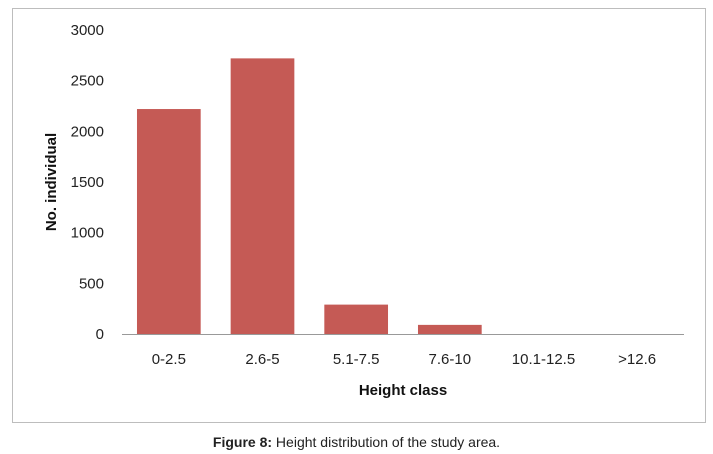 Image resolution: width=713 pixels, height=454 pixels. What do you see at coordinates (386, 442) in the screenshot?
I see `caption-text: Height distribution of the study area.` at bounding box center [386, 442].